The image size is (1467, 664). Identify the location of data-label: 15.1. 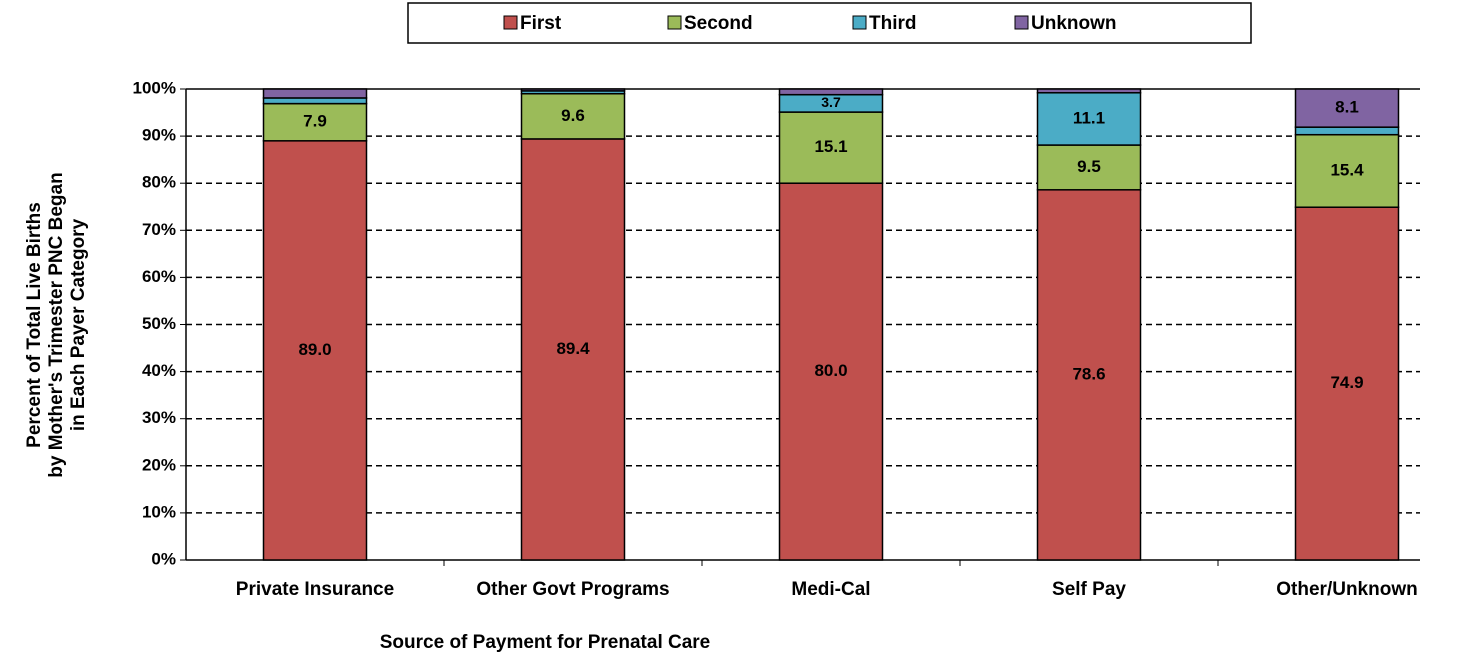
(830, 146).